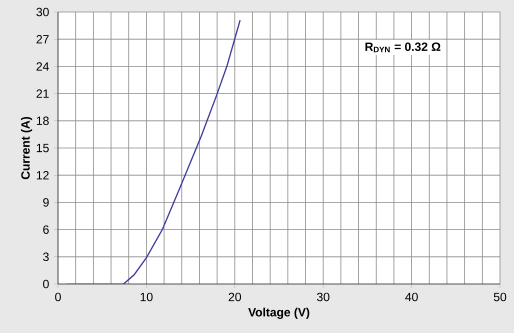 The width and height of the screenshot is (514, 333). I want to click on text: R$_{DYN}$ = 0.32 Ω, so click(402, 47).